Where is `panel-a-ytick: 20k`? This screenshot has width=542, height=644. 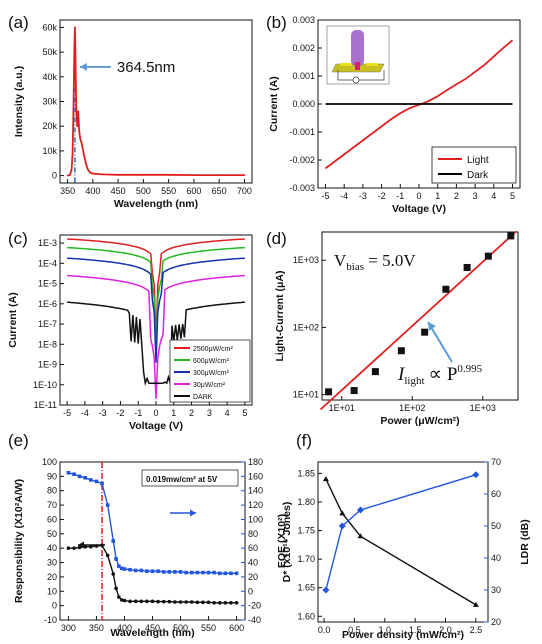 panel-a-ytick: 20k is located at coordinates (49, 126).